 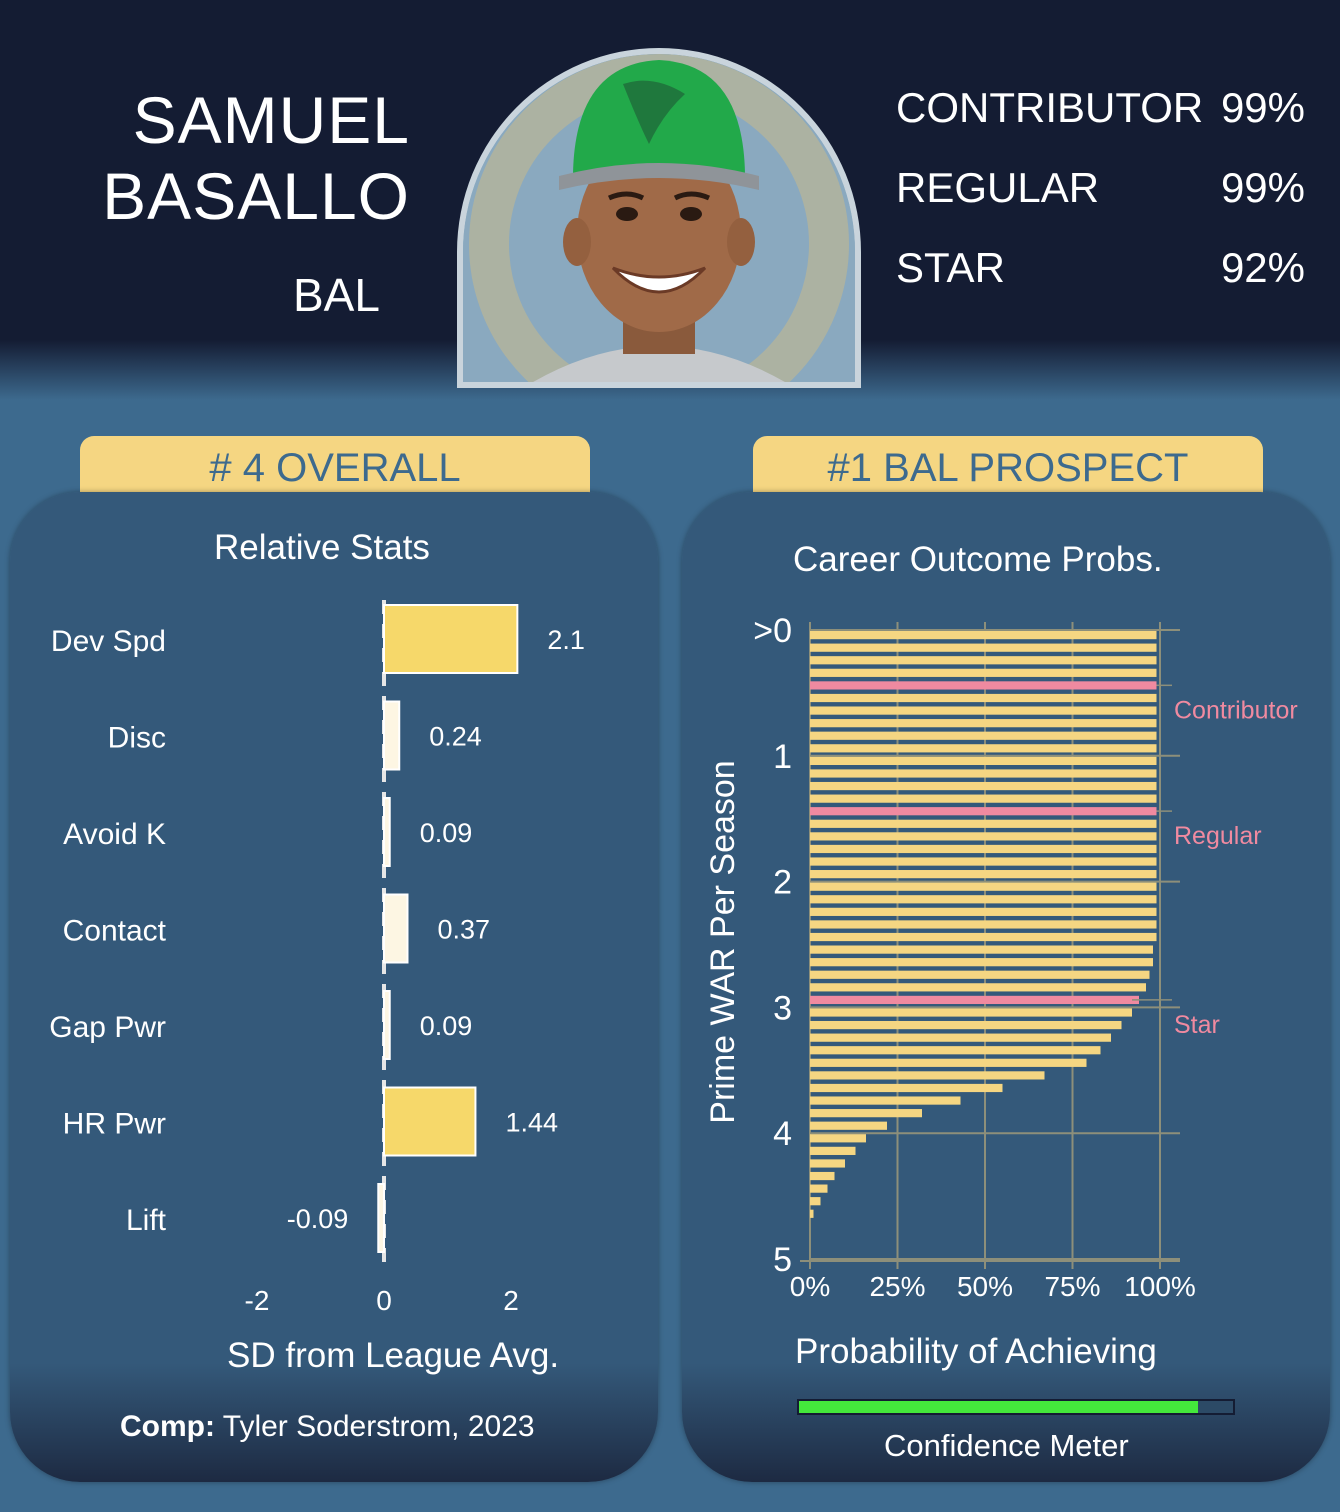 I want to click on x-tick-label: 100%, so click(x=1160, y=1286).